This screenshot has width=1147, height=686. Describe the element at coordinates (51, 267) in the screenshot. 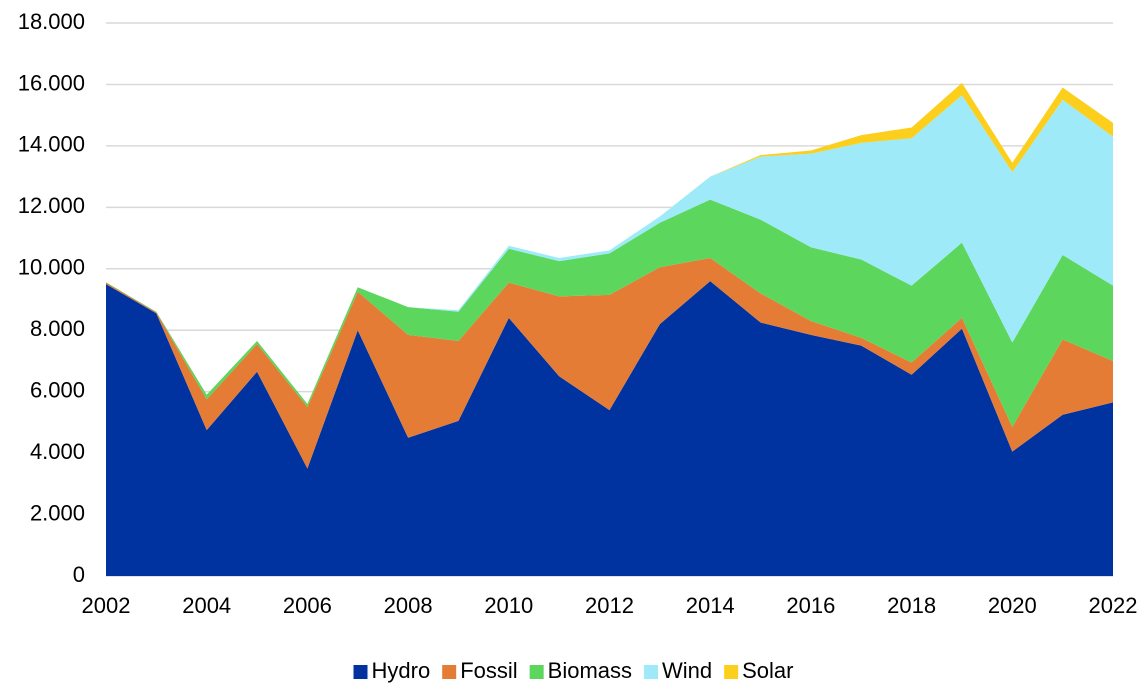

I see `y-tick-label: 10.000` at that location.